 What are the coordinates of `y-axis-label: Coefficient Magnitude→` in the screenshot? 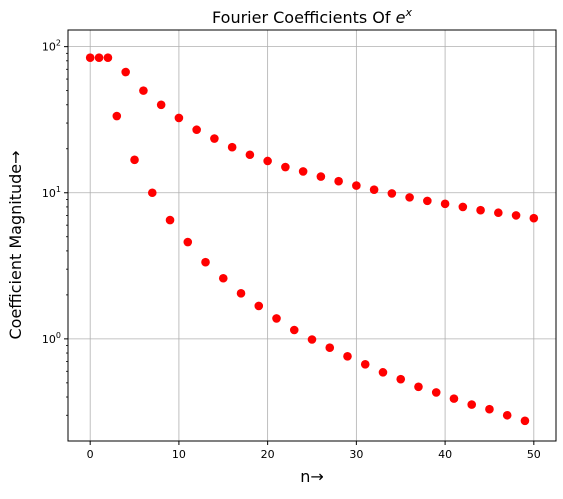 It's located at (15, 244).